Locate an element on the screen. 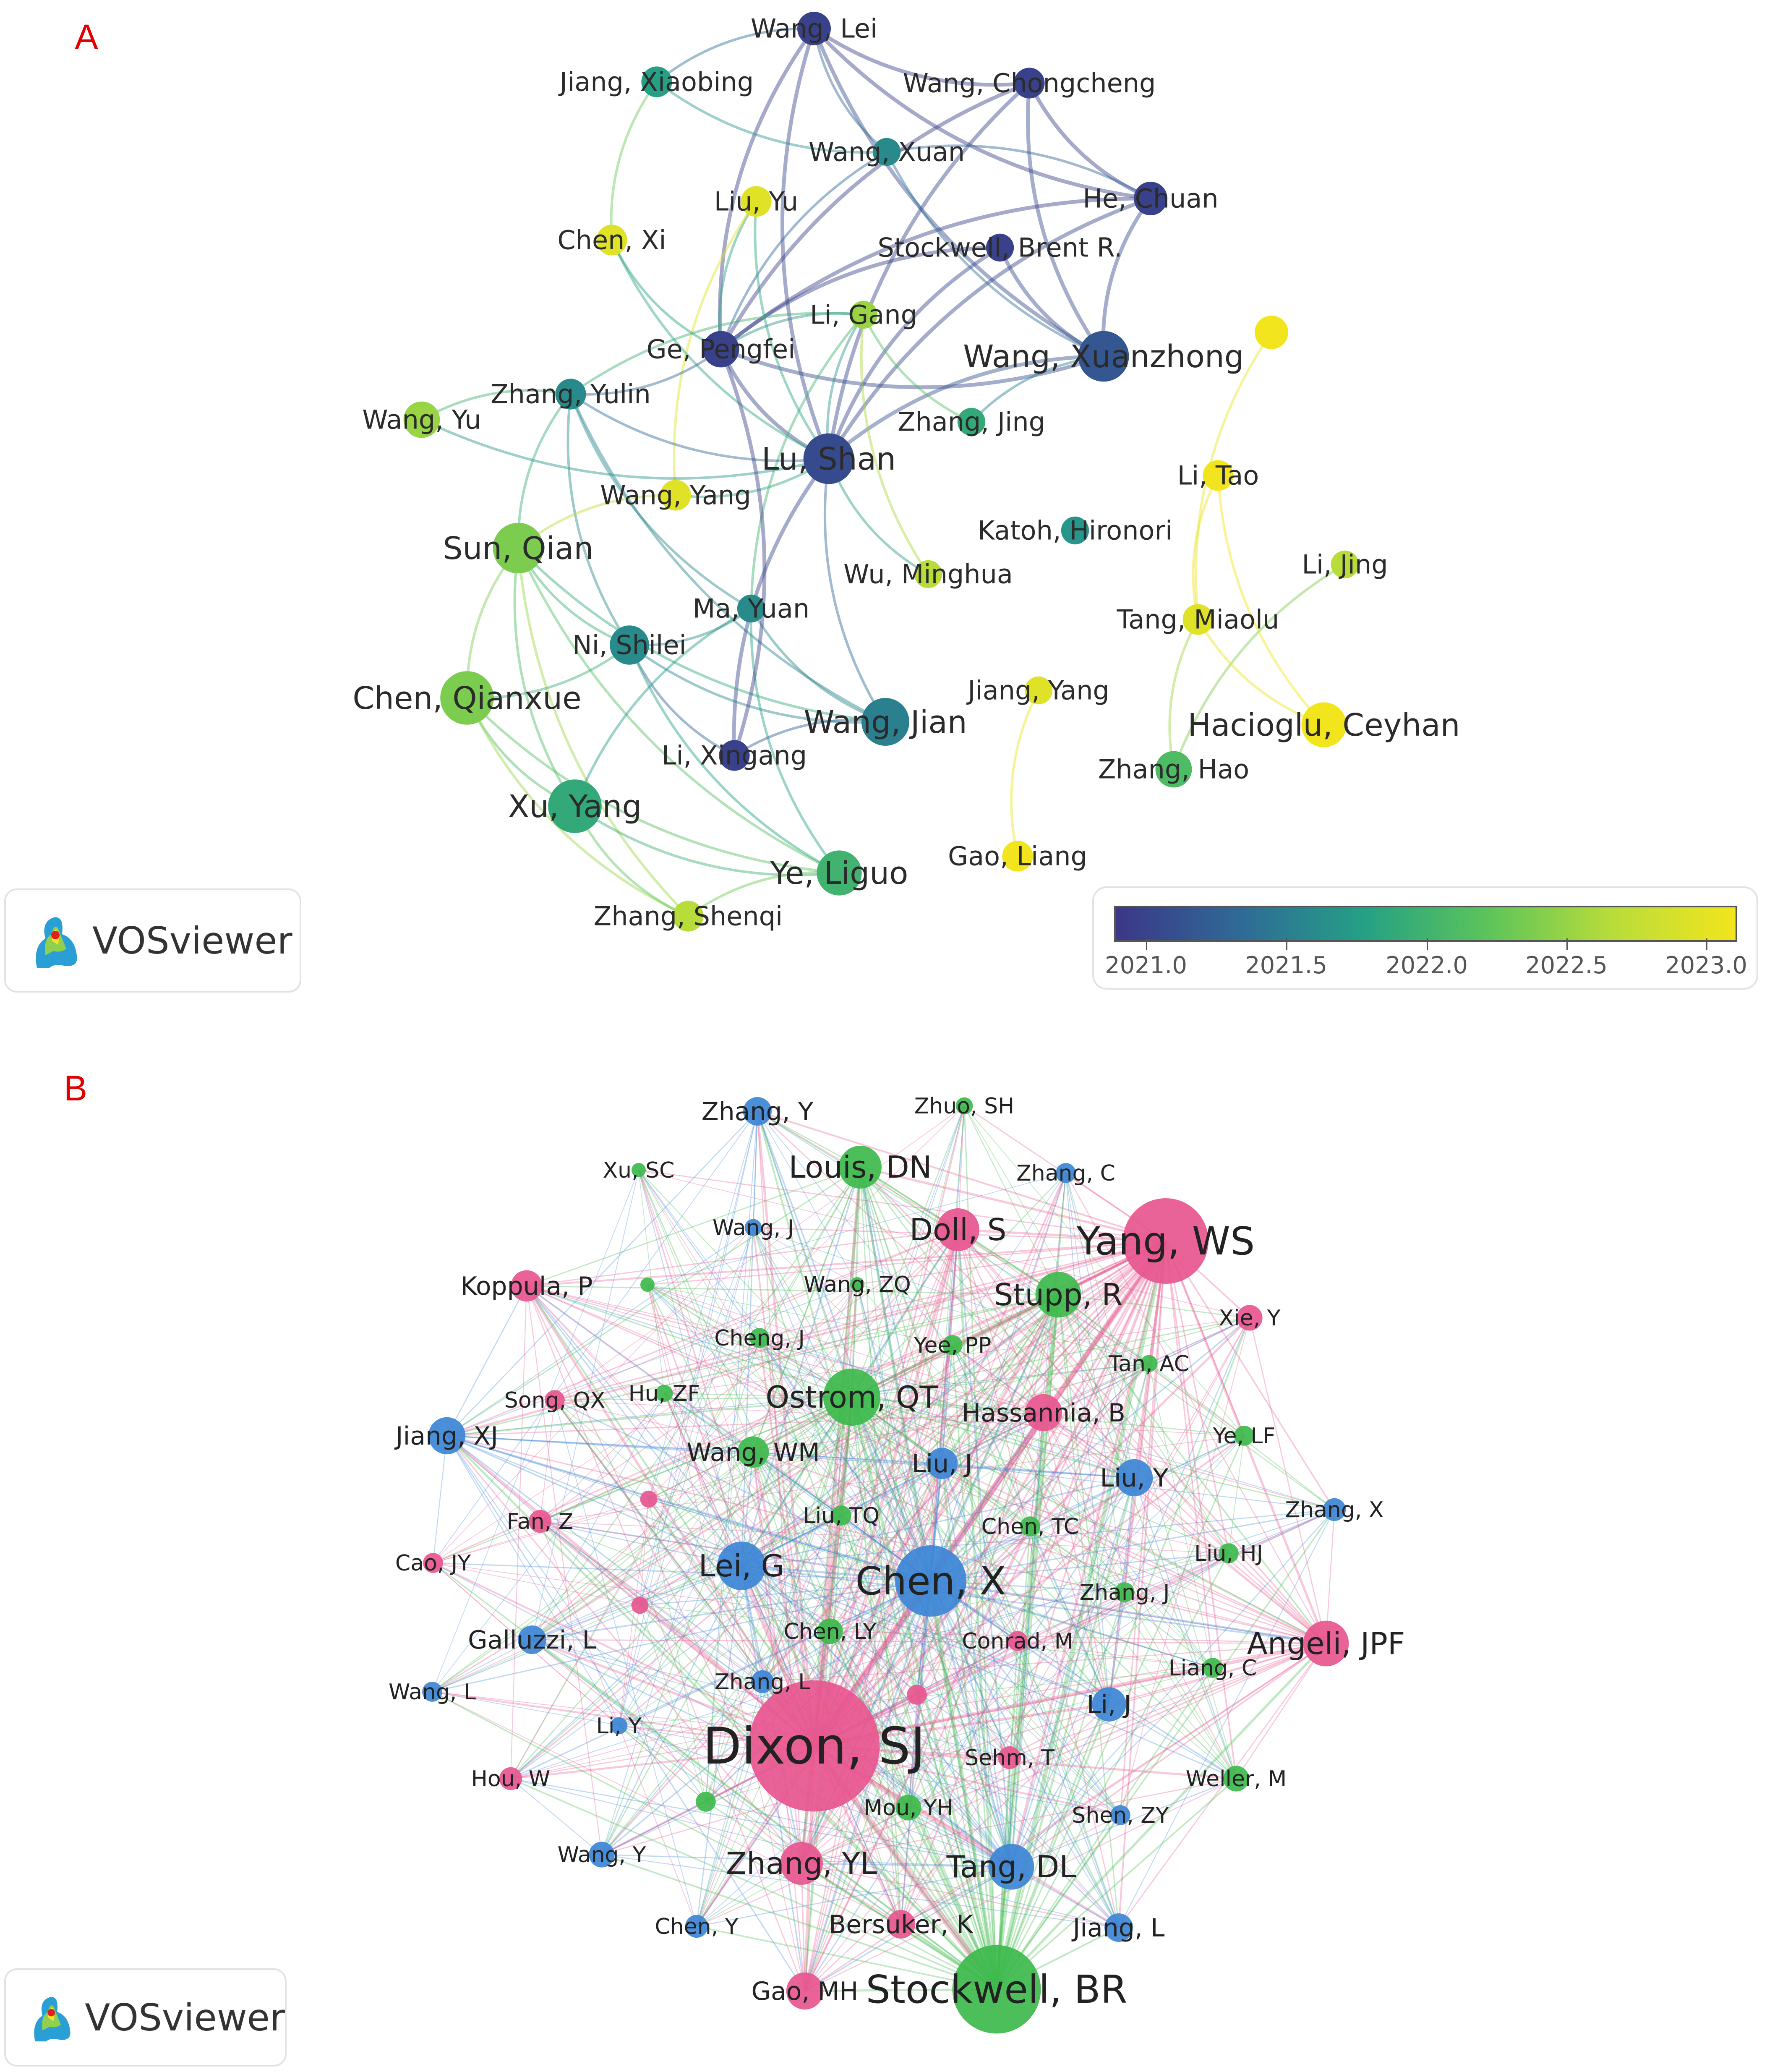 This screenshot has height=2072, width=1767. node-conrad-m is located at coordinates (1018, 1641).